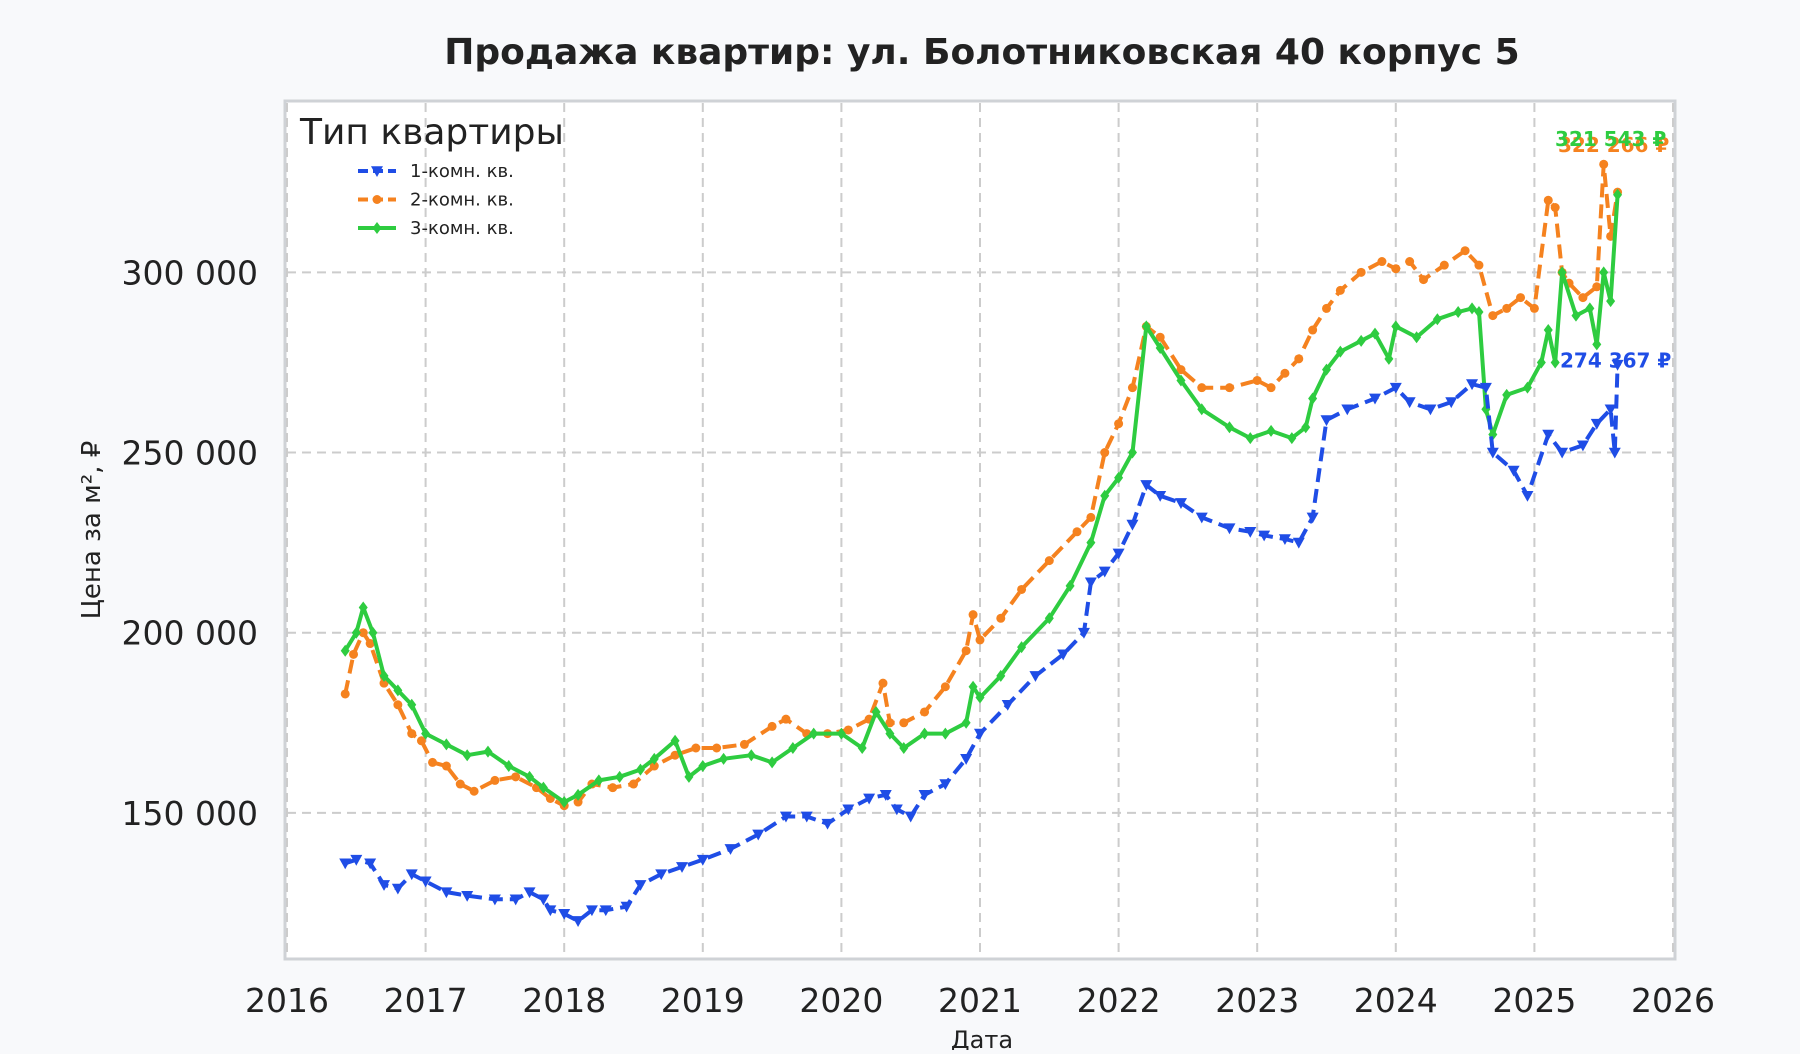  I want to click on x-tick-label: 2020, so click(841, 1000).